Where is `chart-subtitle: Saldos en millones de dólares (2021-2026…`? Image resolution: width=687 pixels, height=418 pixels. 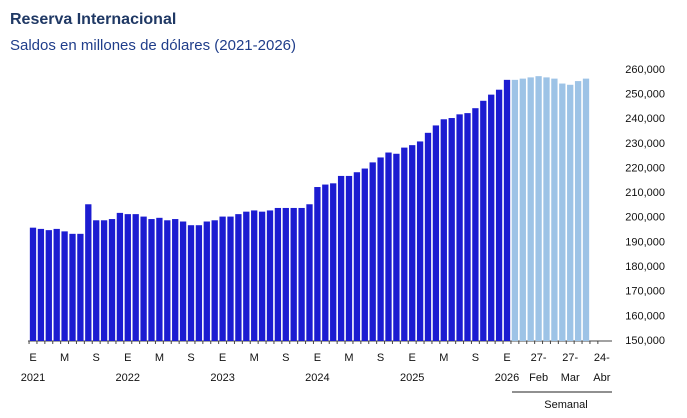 chart-subtitle: Saldos en millones de dólares (2021-2026… is located at coordinates (153, 45).